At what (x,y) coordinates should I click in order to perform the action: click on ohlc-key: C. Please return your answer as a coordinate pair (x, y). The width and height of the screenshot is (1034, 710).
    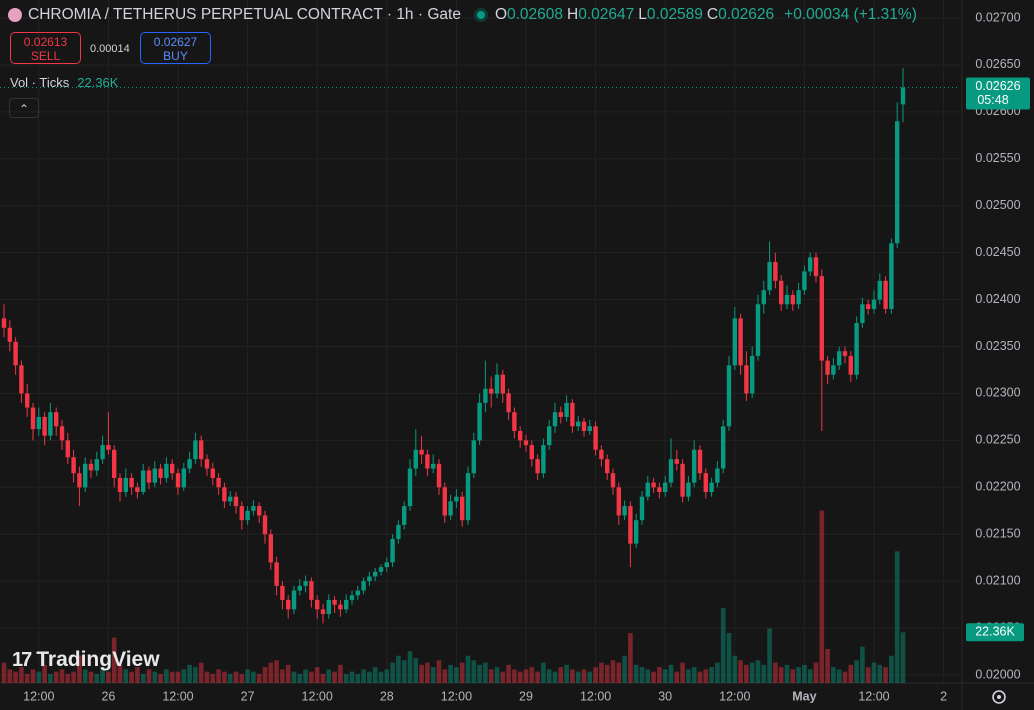
    Looking at the image, I should click on (712, 14).